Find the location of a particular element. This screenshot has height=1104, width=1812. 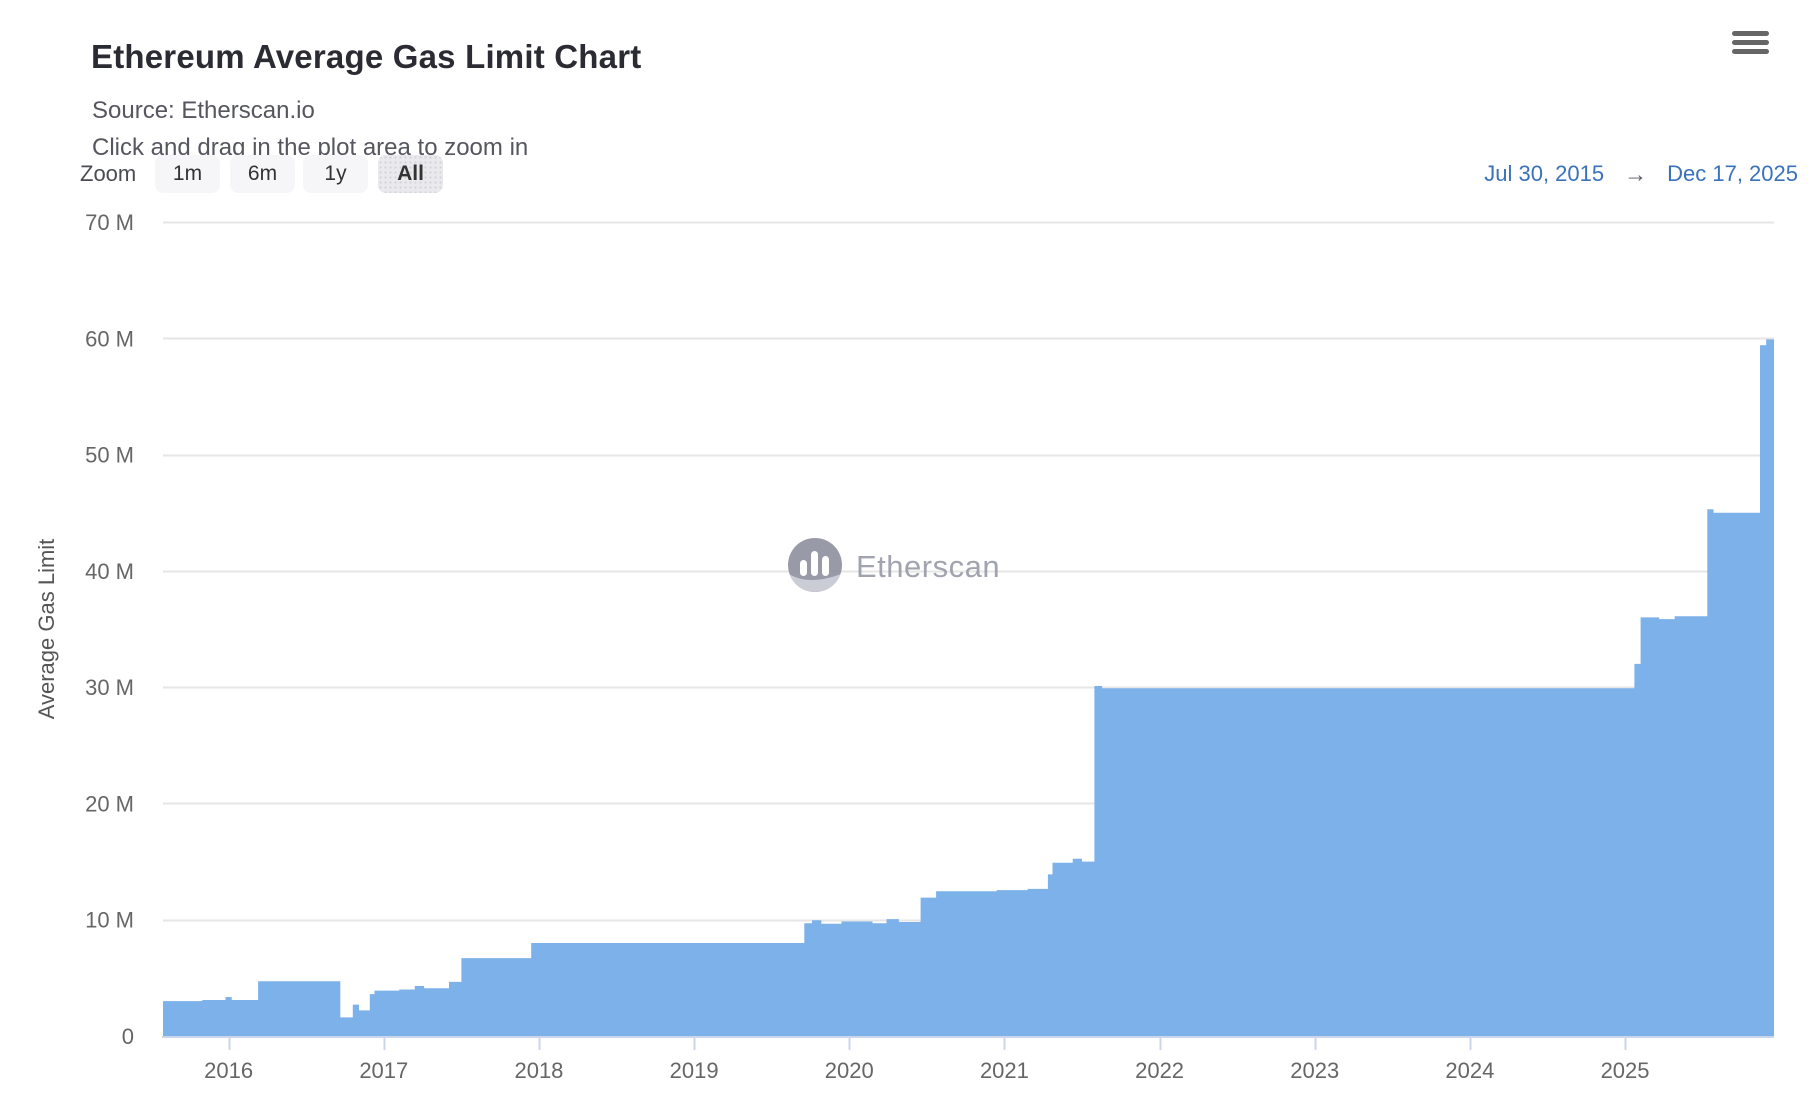

y-axis-title: Average Gas Limit is located at coordinates (46, 629).